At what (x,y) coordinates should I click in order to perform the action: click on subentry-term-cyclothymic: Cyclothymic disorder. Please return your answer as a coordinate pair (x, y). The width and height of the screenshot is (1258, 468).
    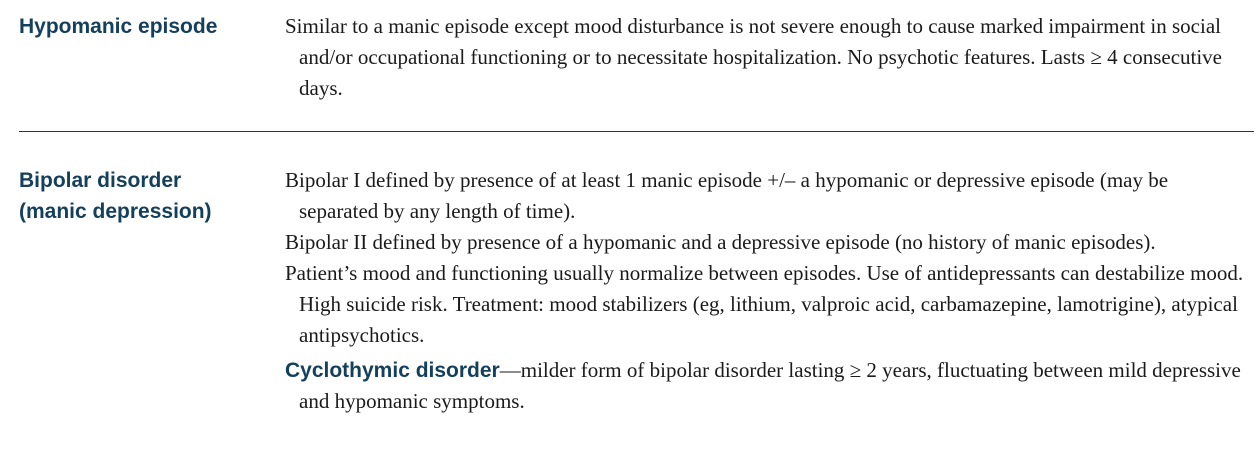
    Looking at the image, I should click on (392, 370).